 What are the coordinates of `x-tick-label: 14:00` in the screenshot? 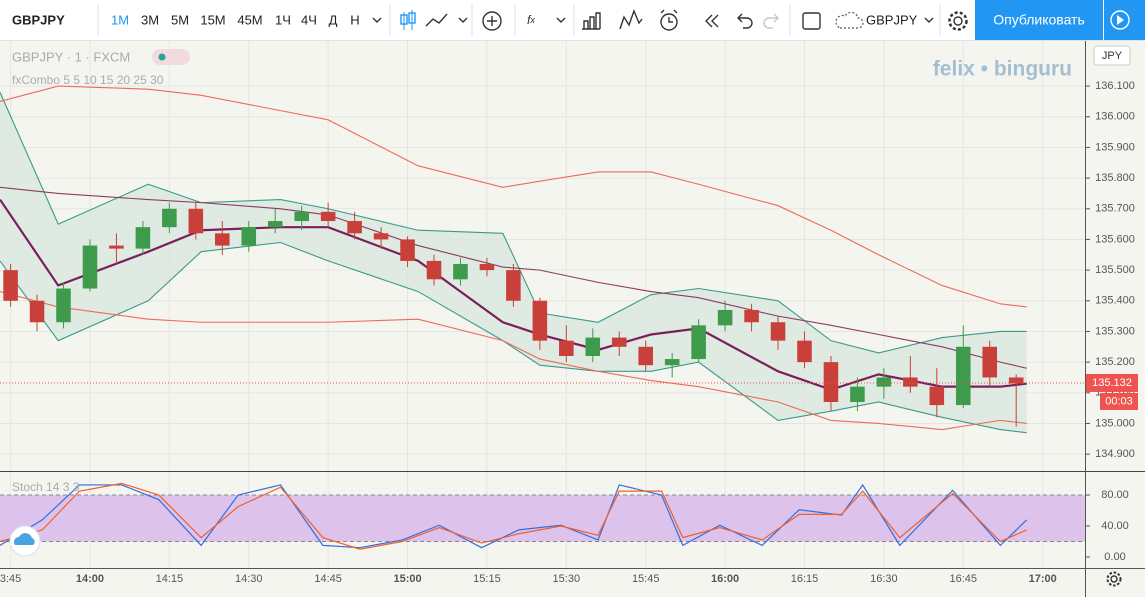 It's located at (90, 579).